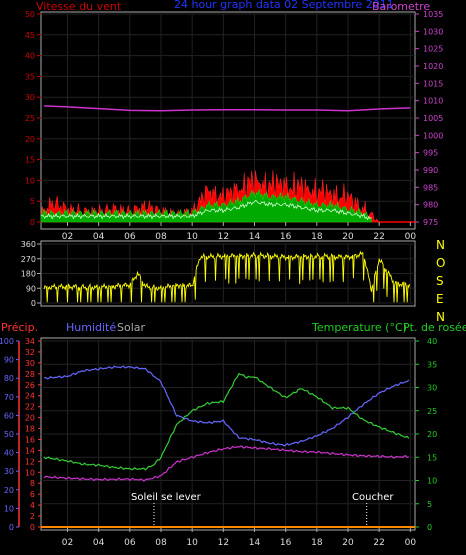 This screenshot has height=555, width=466. Describe the element at coordinates (411, 237) in the screenshot. I see `x-tick-label-top: 00` at that location.